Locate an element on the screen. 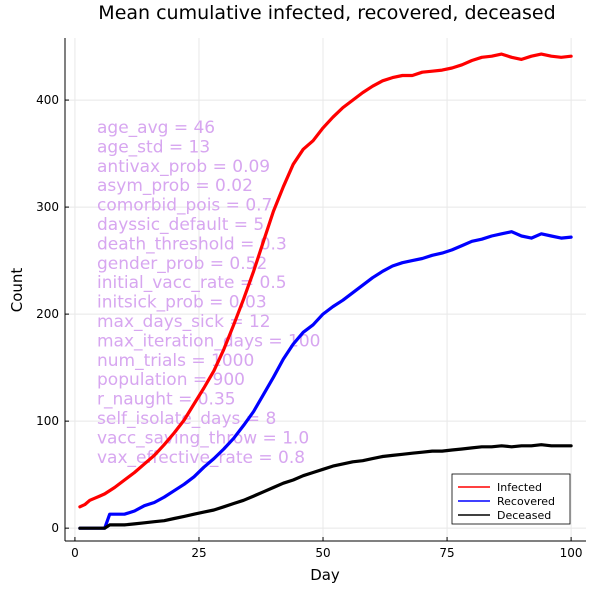 This screenshot has width=600, height=600. annotation-line: initial_vacc_rate = 0.5 is located at coordinates (192, 283).